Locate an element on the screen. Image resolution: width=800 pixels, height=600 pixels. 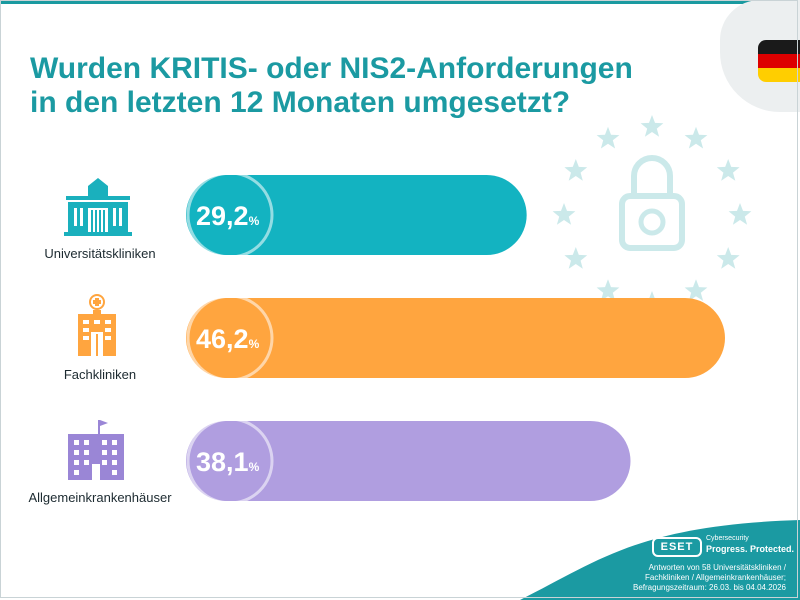
source-line-2: Fachkliniken / Allgemeinkrankenhäuser; is located at coordinates (715, 577).